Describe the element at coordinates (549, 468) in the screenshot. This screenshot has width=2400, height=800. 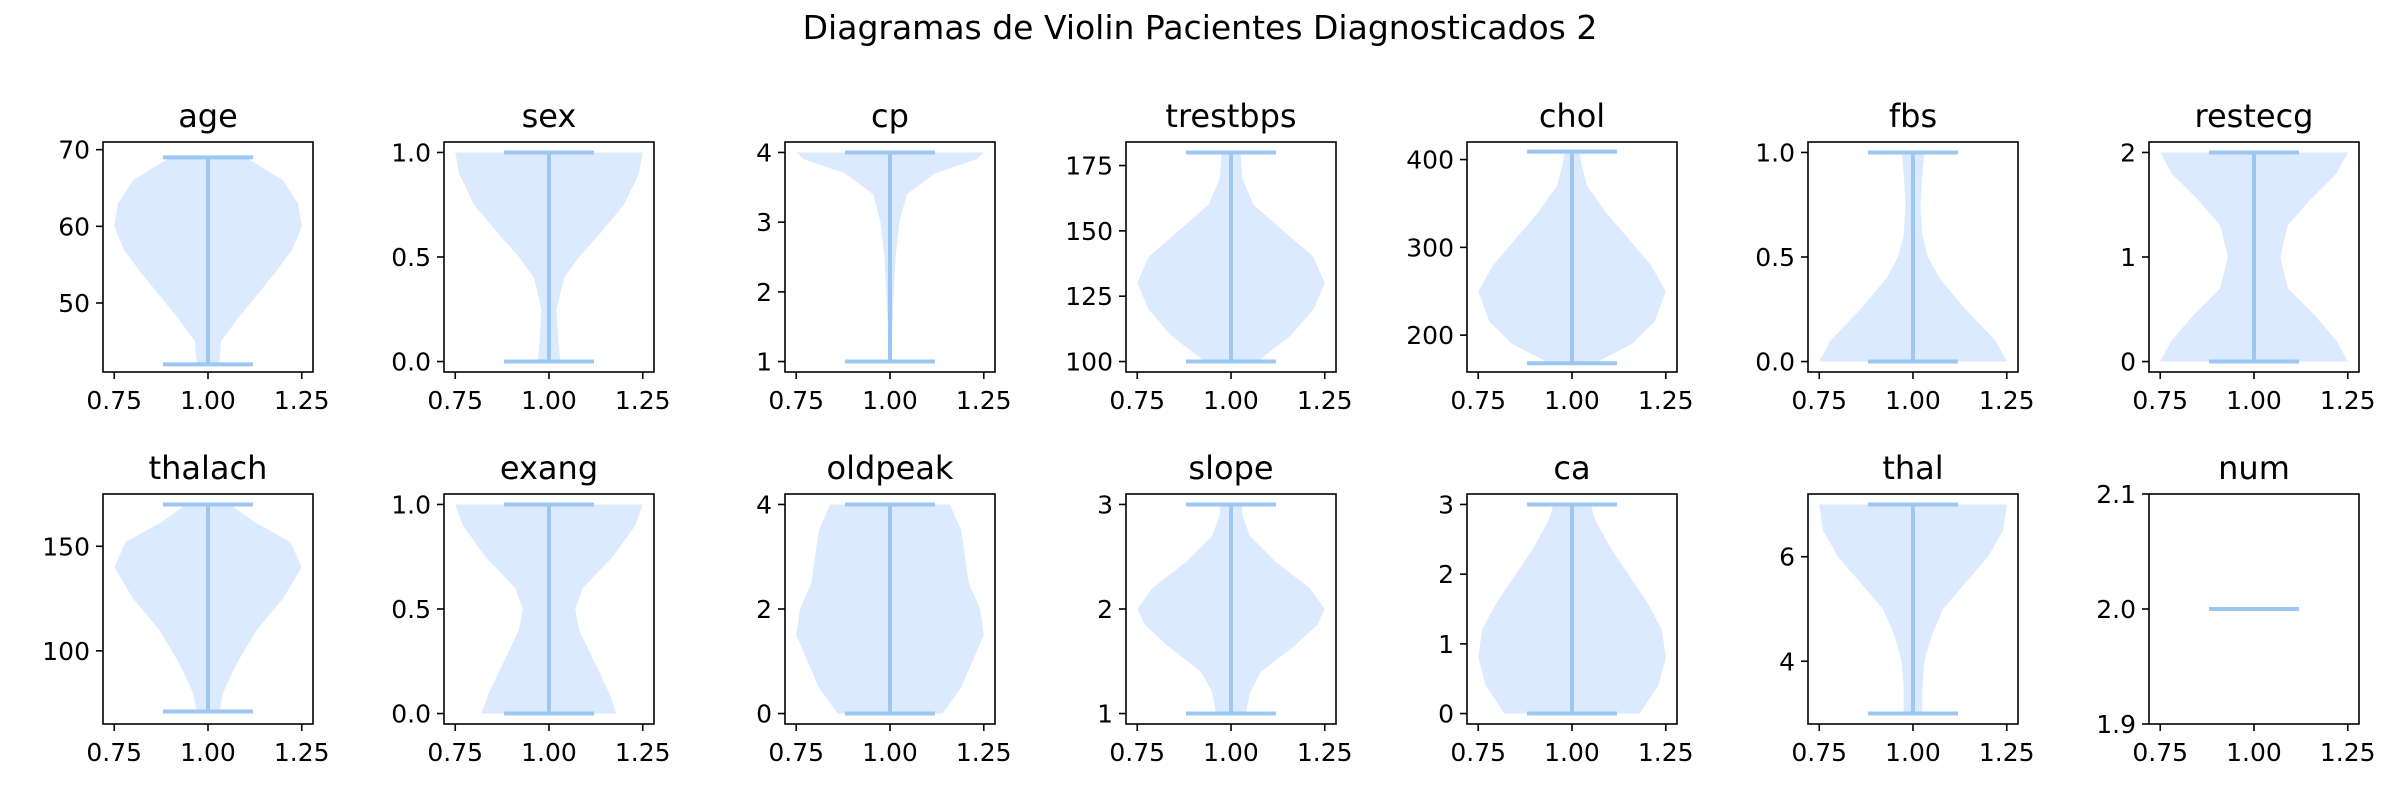
I see `subplot-title: exang` at that location.